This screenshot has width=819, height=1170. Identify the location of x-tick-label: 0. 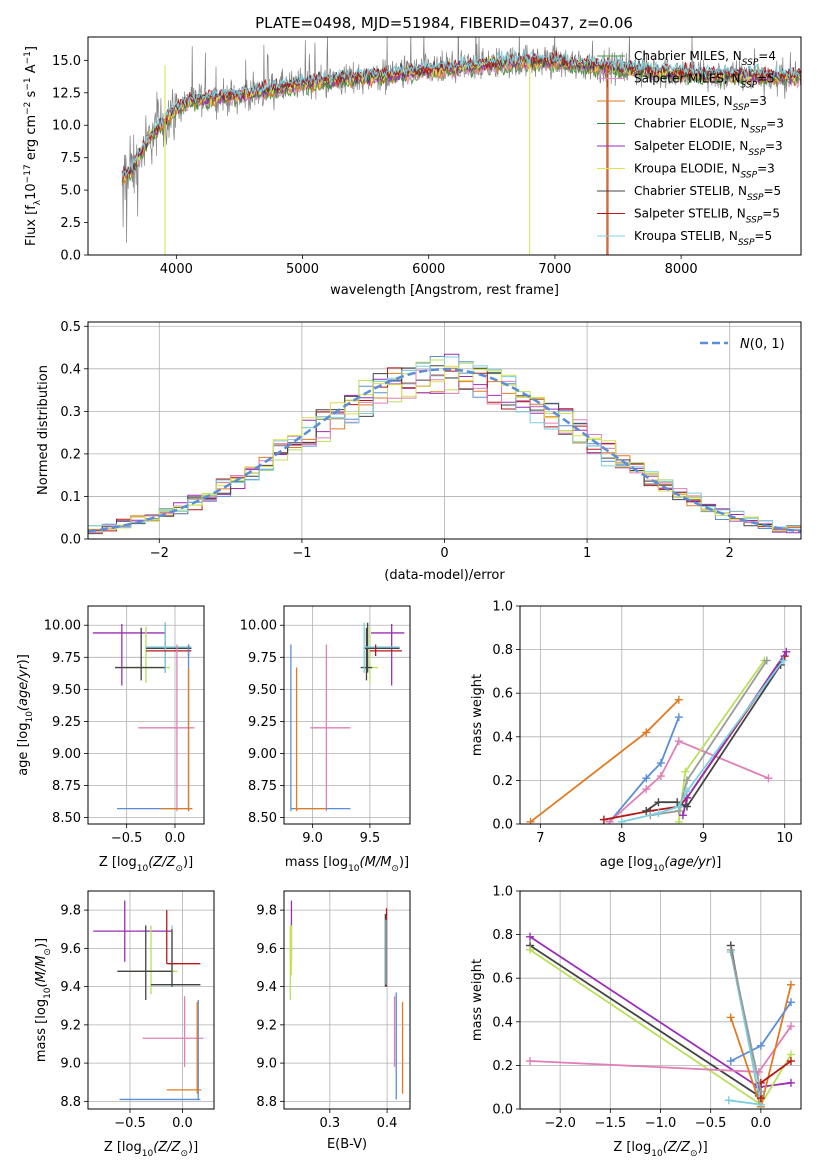
(444, 553).